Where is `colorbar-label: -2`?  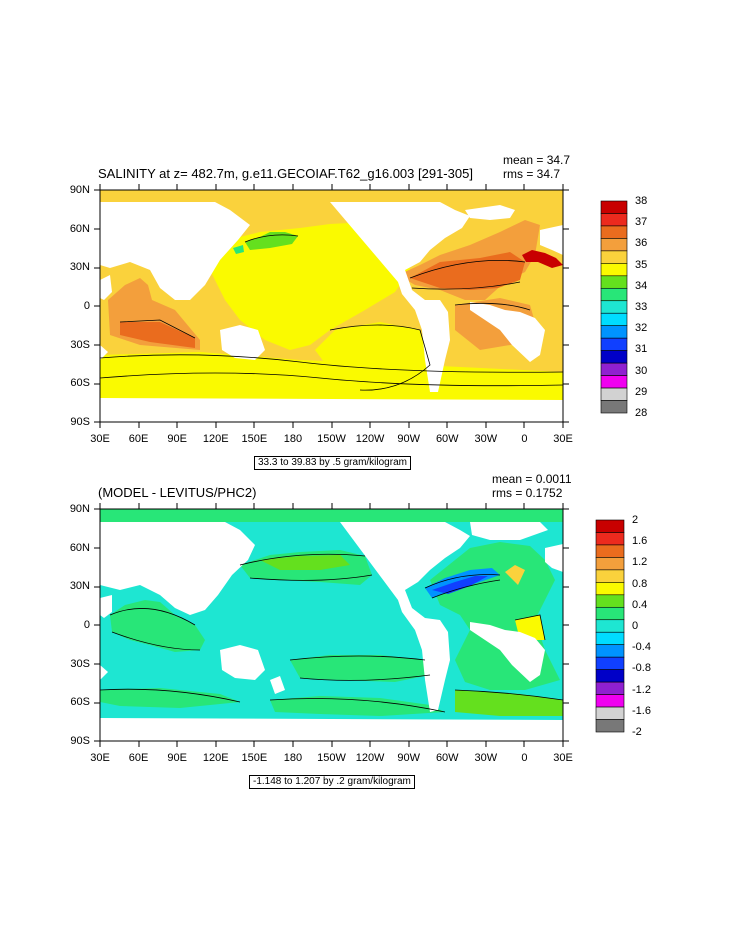 colorbar-label: -2 is located at coordinates (637, 732).